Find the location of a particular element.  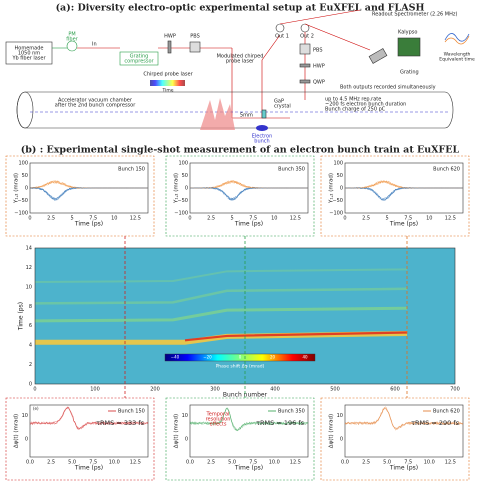

colorbar-tick: 20 is located at coordinates (273, 357).